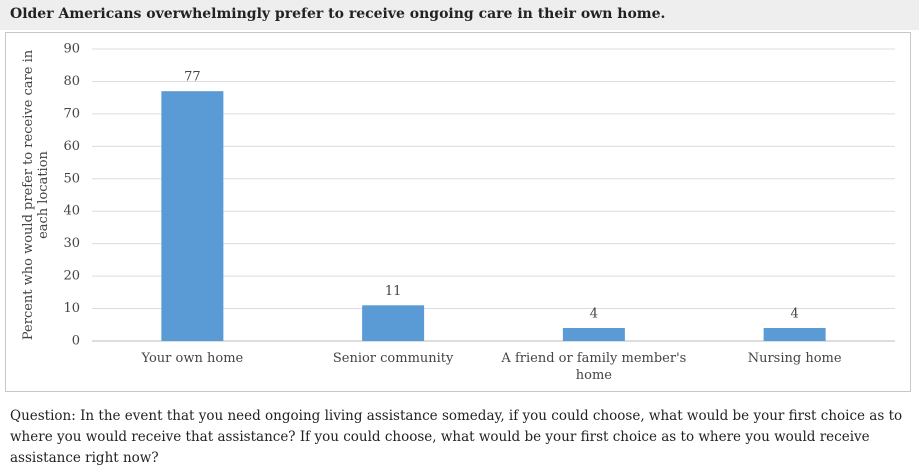  I want to click on data-label: 77, so click(192, 77).